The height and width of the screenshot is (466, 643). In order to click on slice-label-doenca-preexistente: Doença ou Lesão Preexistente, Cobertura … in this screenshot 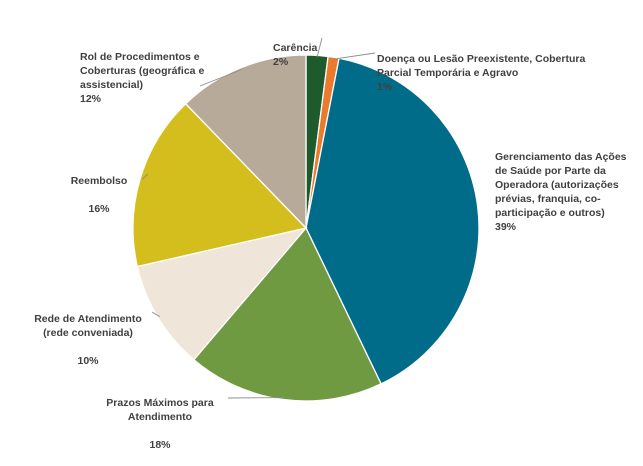, I will do `click(481, 66)`.